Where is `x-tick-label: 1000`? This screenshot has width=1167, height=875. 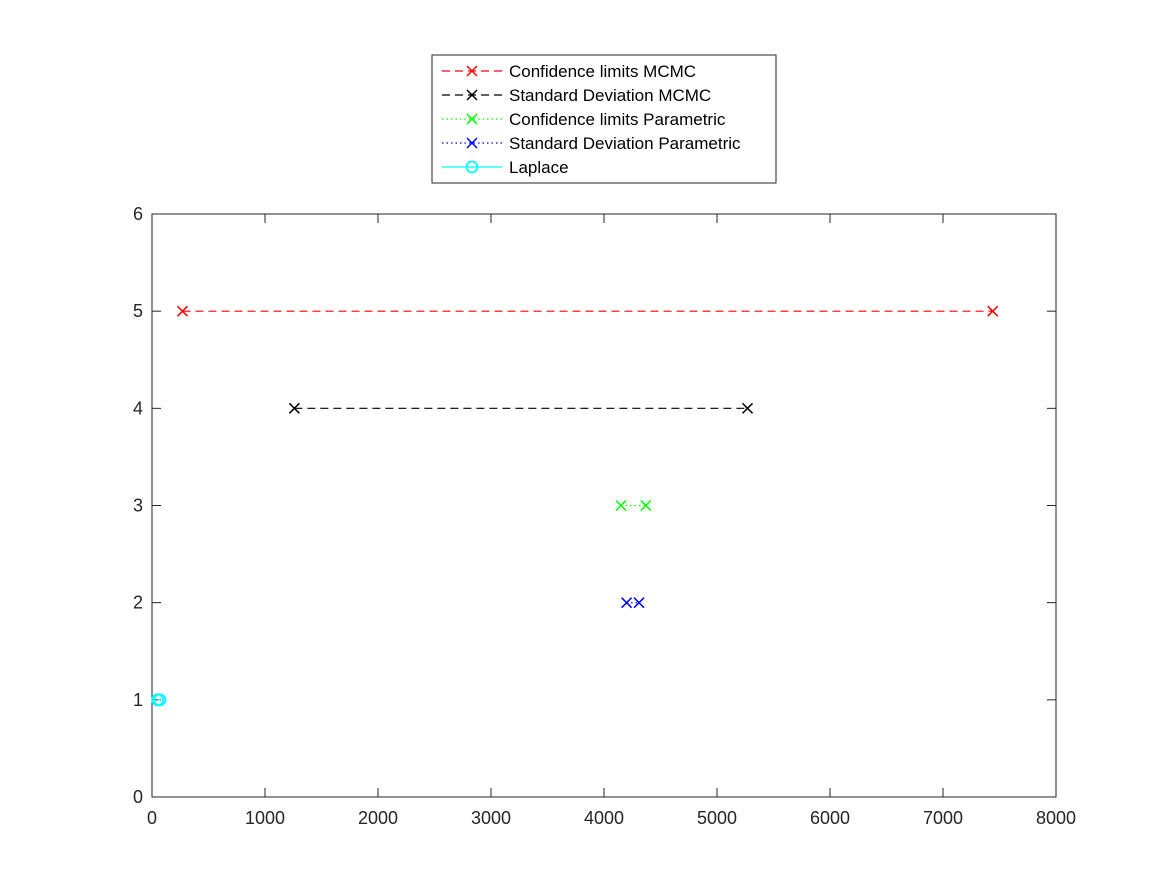
x-tick-label: 1000 is located at coordinates (265, 818).